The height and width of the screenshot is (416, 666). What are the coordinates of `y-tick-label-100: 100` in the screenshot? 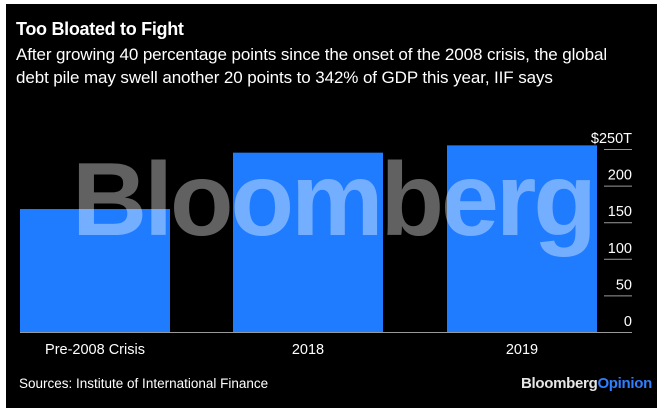 It's located at (620, 249).